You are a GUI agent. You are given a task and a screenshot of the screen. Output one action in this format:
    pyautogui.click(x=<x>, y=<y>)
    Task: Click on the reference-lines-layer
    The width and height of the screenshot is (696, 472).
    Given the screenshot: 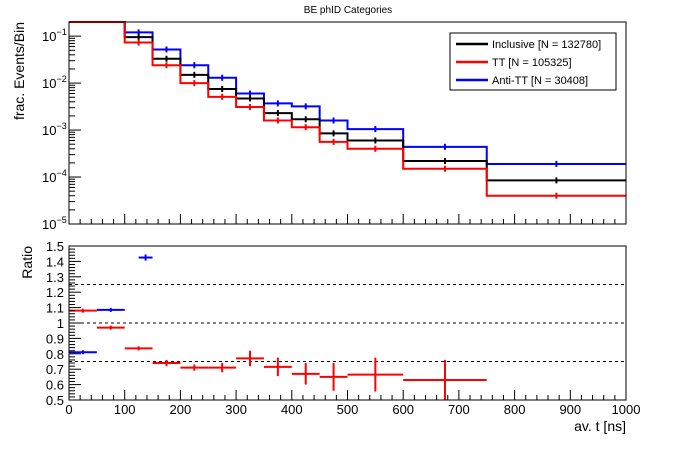 What is the action you would take?
    pyautogui.click(x=347, y=323)
    